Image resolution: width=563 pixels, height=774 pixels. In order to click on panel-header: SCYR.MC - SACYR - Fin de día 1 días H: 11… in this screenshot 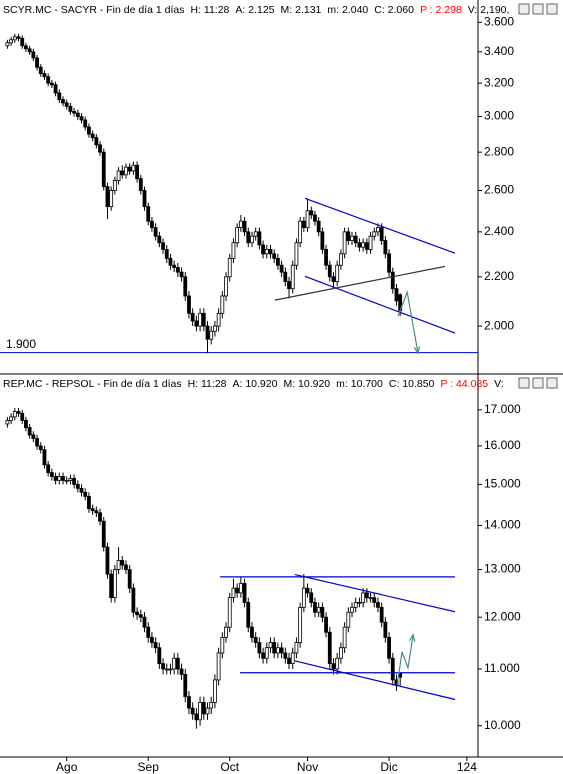, I will do `click(256, 10)`.